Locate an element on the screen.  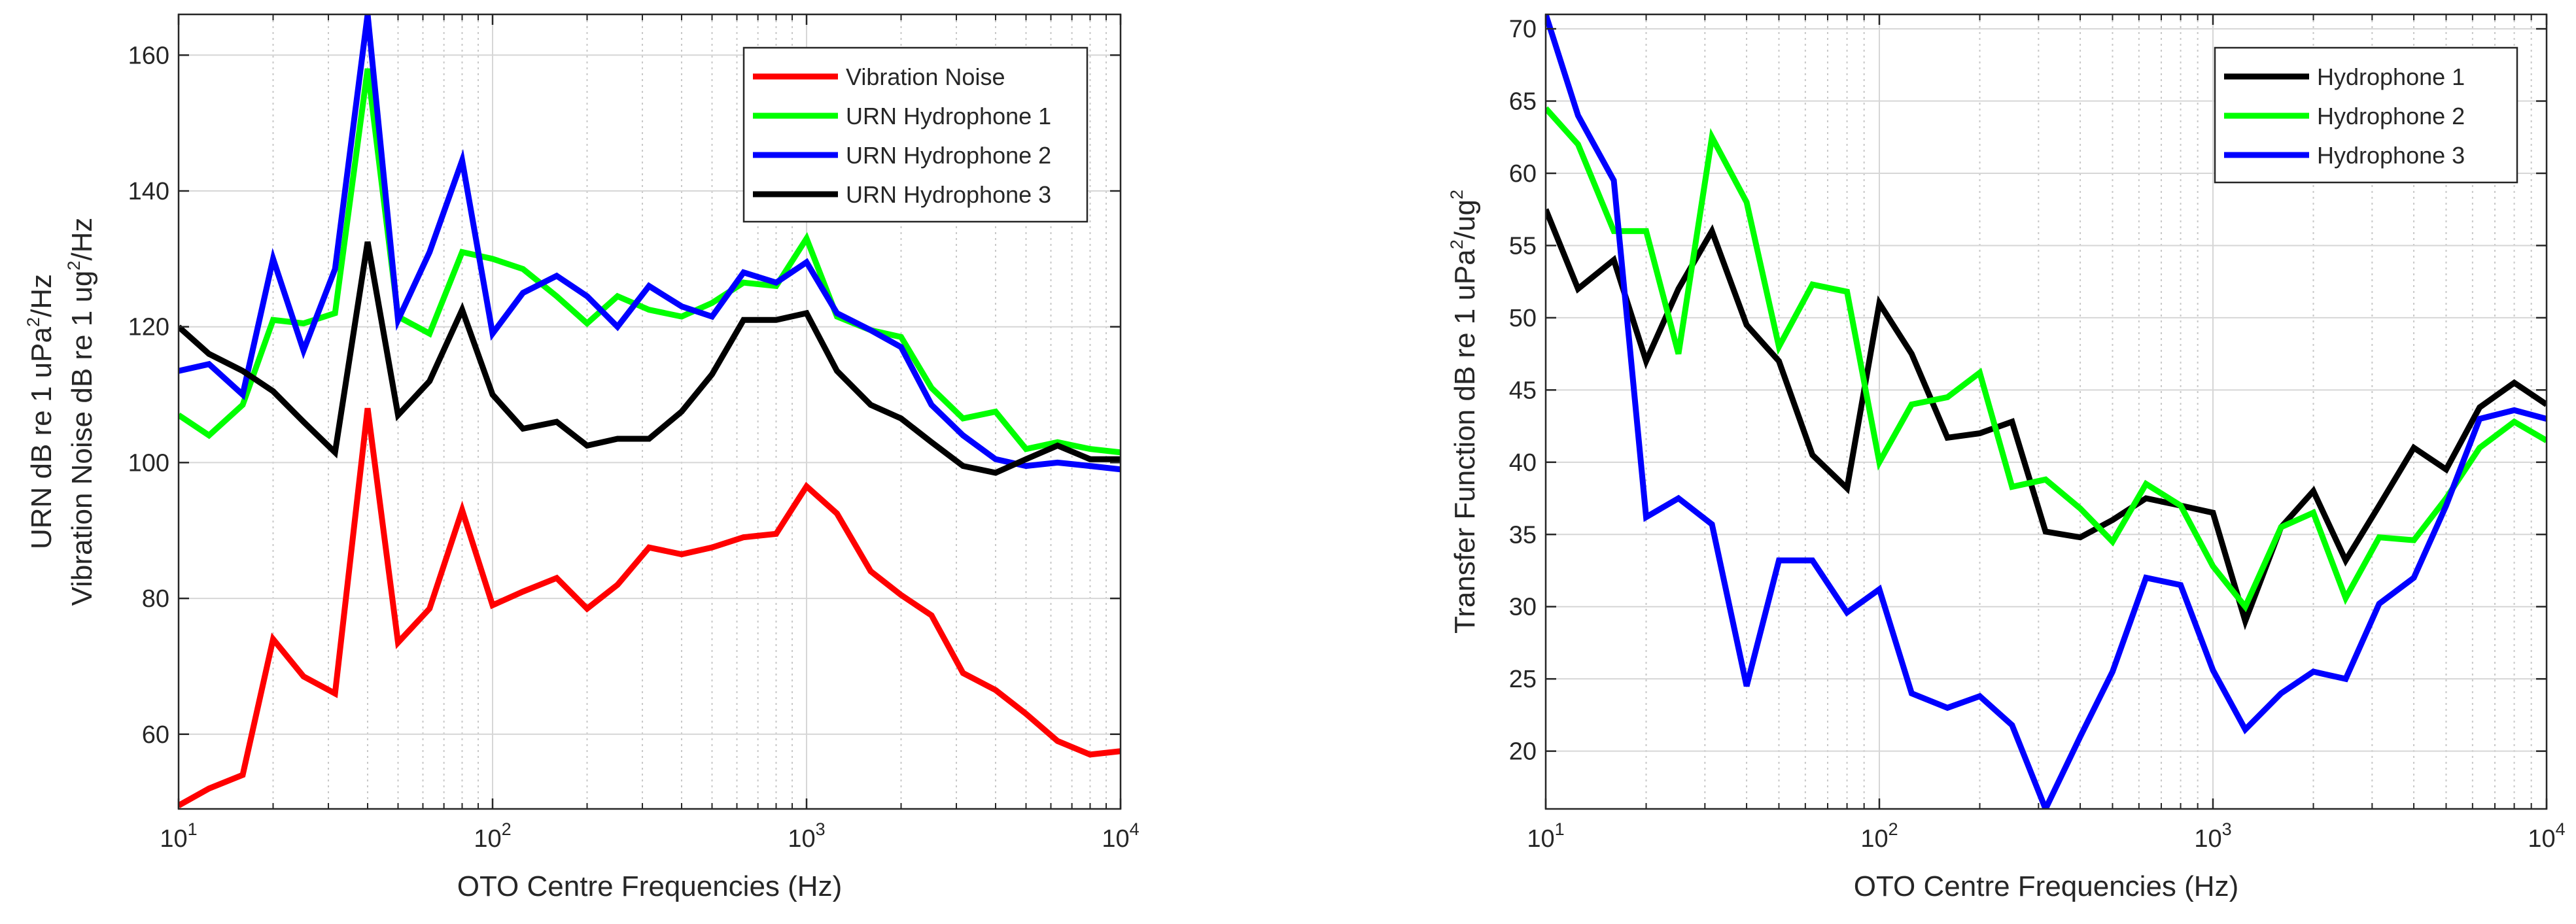
y-tick-label: 55 is located at coordinates (1523, 246).